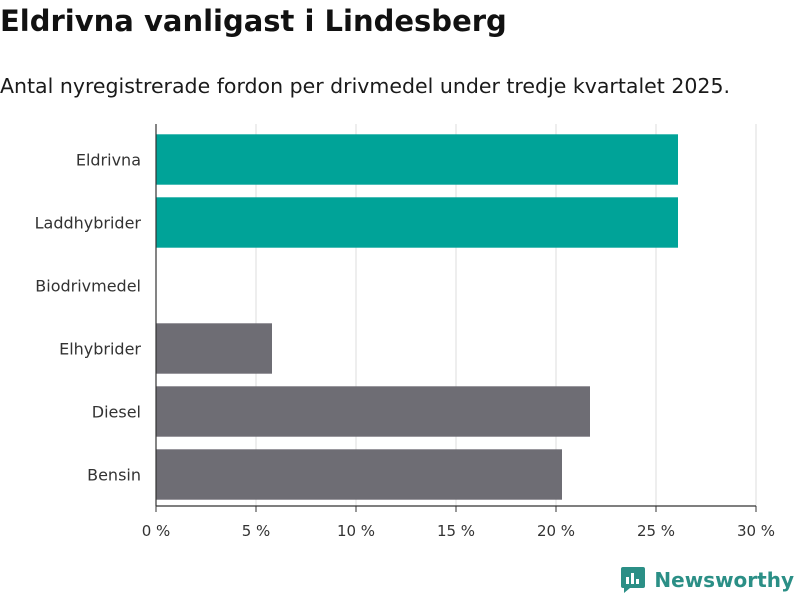  Describe the element at coordinates (417, 159) in the screenshot. I see `bar-eldrivna` at that location.